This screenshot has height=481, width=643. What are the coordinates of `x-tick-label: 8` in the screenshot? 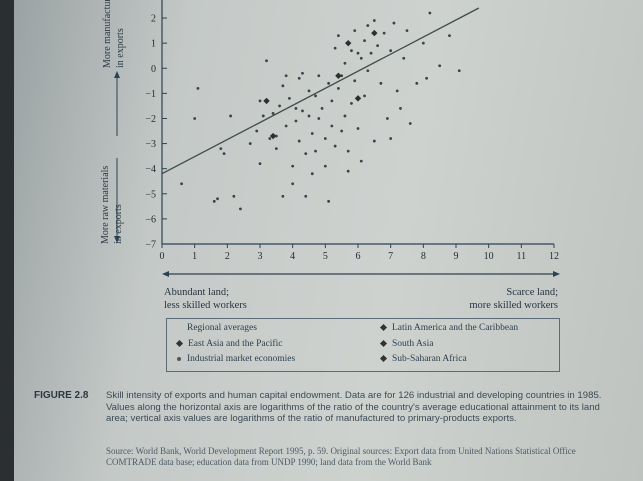 It's located at (423, 256).